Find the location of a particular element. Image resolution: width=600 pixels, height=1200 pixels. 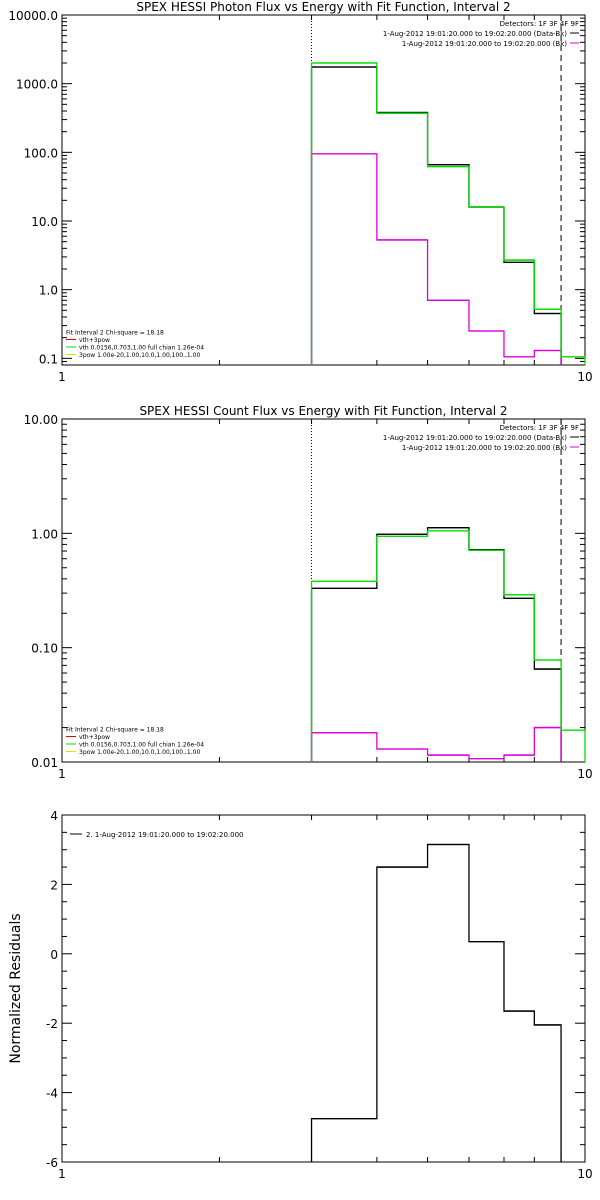

y-tick-label: 0 is located at coordinates (54, 955).